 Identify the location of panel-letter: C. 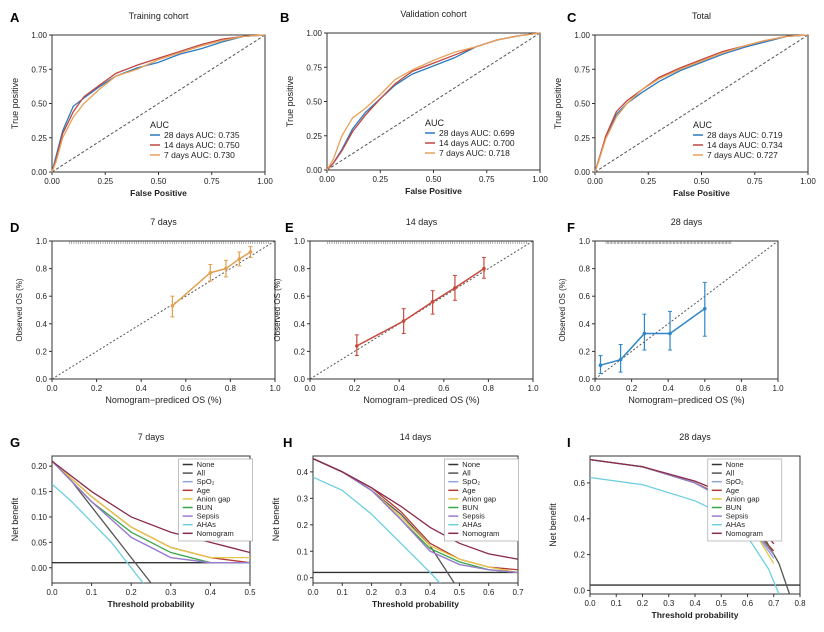
(572, 17).